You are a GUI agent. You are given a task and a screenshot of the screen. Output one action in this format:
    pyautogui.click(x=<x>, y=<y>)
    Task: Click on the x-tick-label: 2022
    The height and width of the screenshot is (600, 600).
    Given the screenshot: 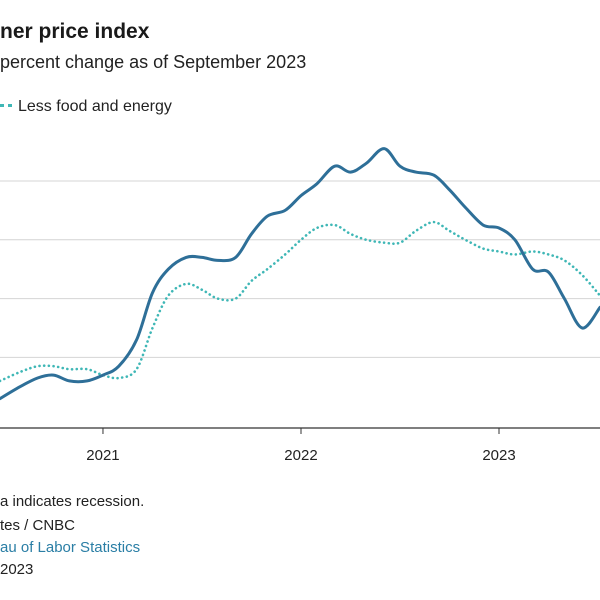 What is the action you would take?
    pyautogui.click(x=300, y=455)
    